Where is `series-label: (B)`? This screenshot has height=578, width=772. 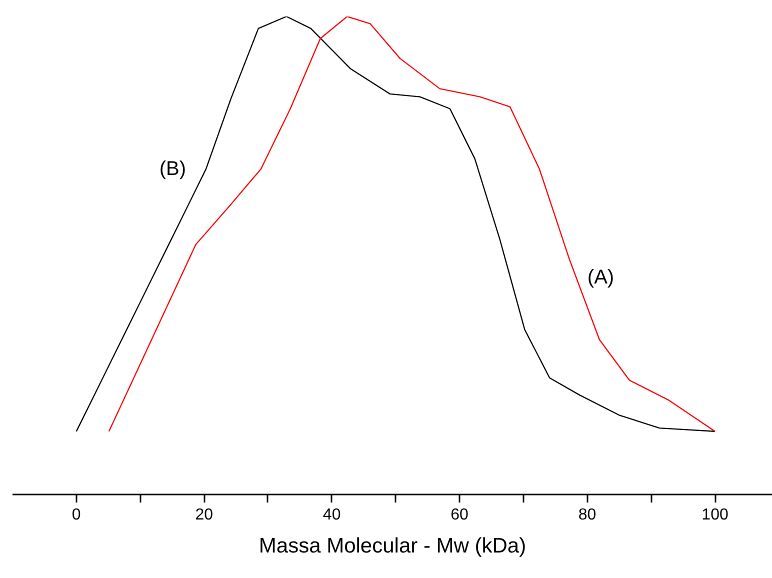
series-label: (B) is located at coordinates (172, 169).